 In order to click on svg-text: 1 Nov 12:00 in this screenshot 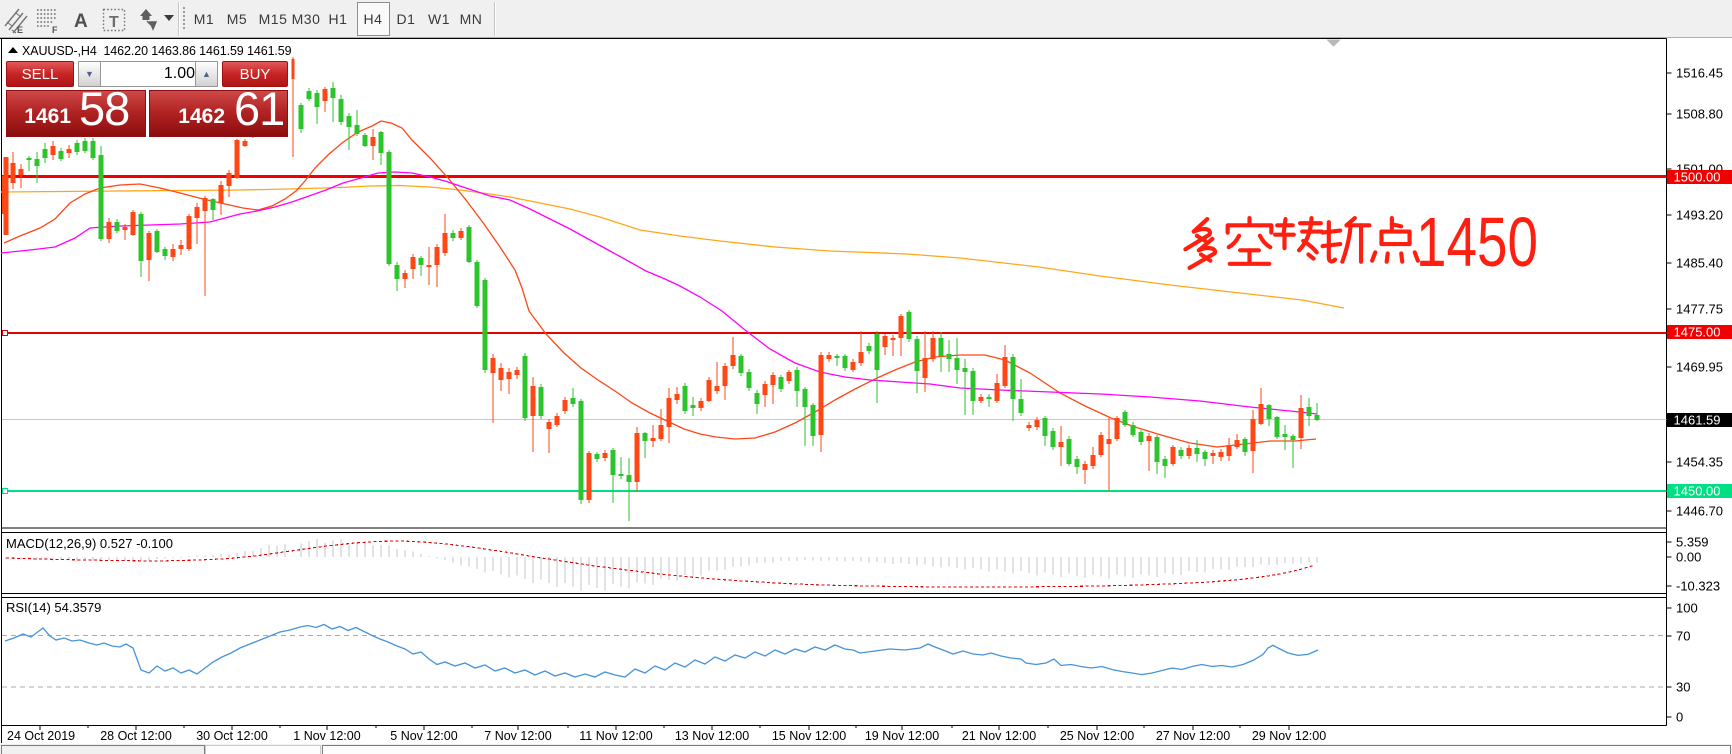, I will do `click(326, 736)`.